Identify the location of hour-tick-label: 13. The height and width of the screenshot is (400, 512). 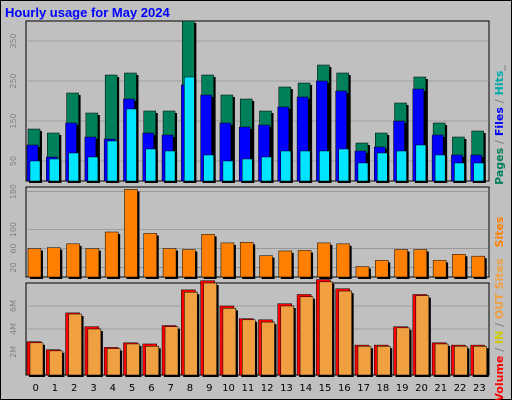
(286, 388).